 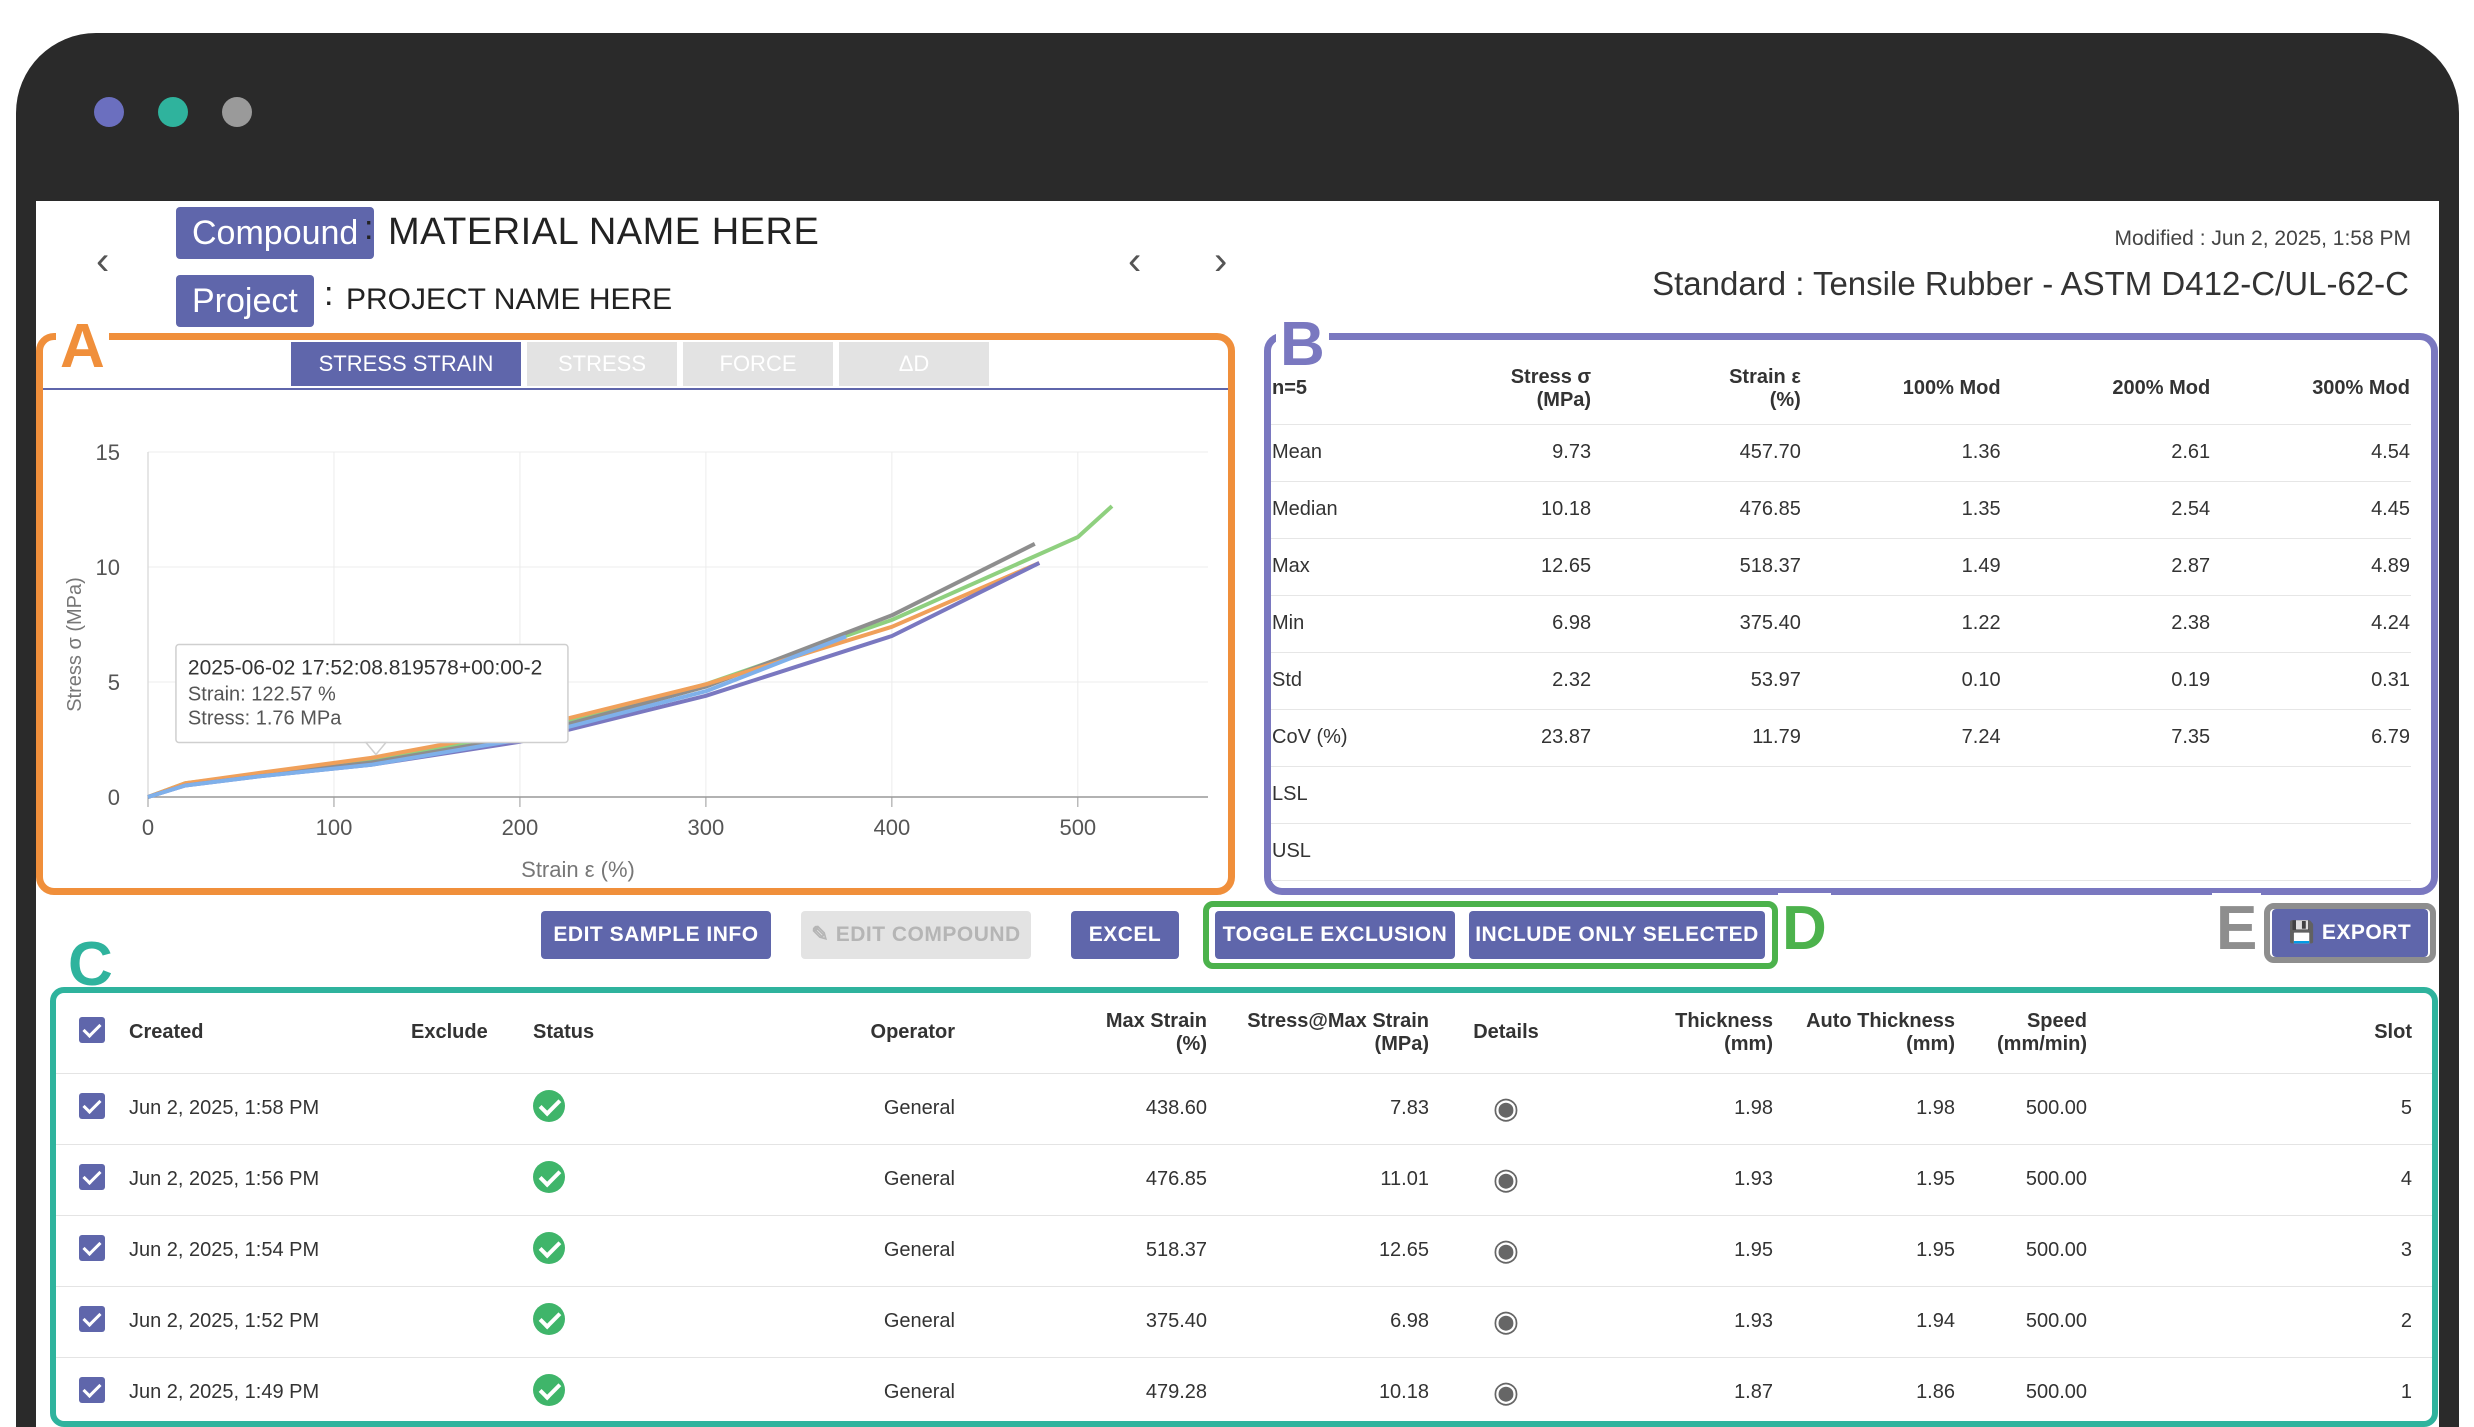 I want to click on stress-cell: 7.83, so click(x=1319, y=1109).